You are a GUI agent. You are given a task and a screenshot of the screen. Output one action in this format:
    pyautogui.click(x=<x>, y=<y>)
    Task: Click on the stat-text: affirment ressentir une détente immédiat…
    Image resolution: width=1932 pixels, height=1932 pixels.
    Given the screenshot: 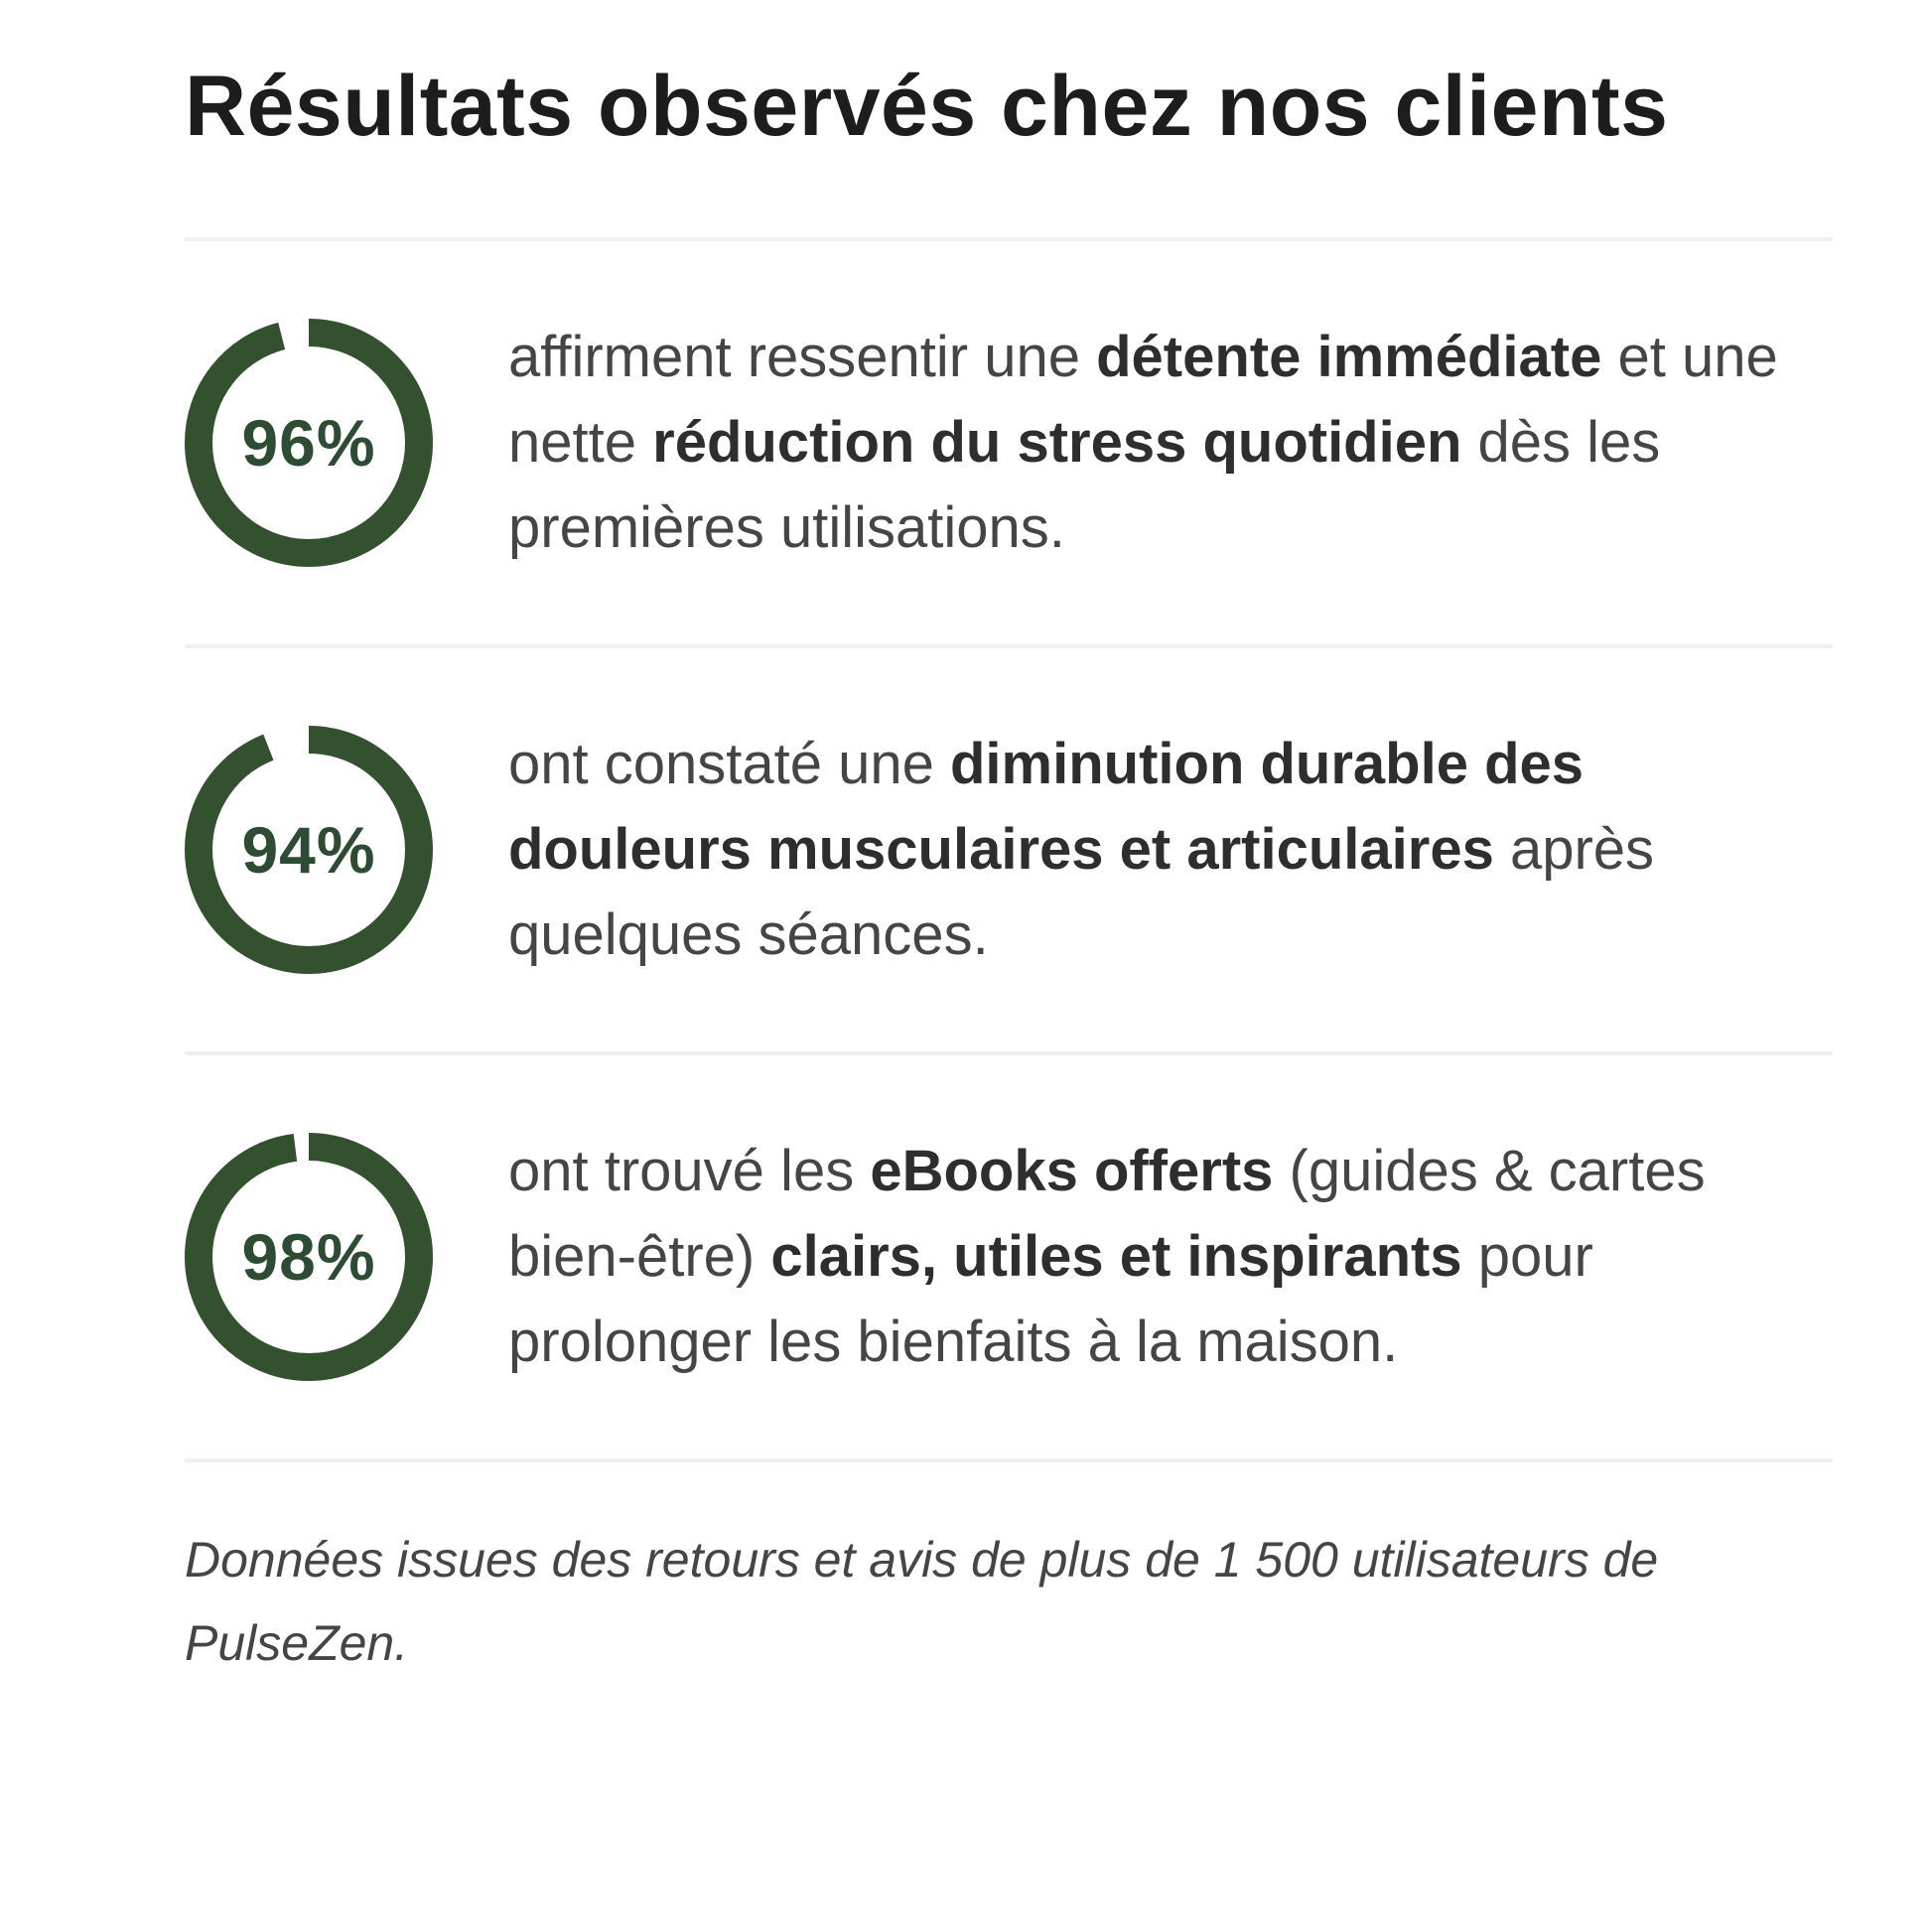 What is the action you would take?
    pyautogui.click(x=1143, y=442)
    